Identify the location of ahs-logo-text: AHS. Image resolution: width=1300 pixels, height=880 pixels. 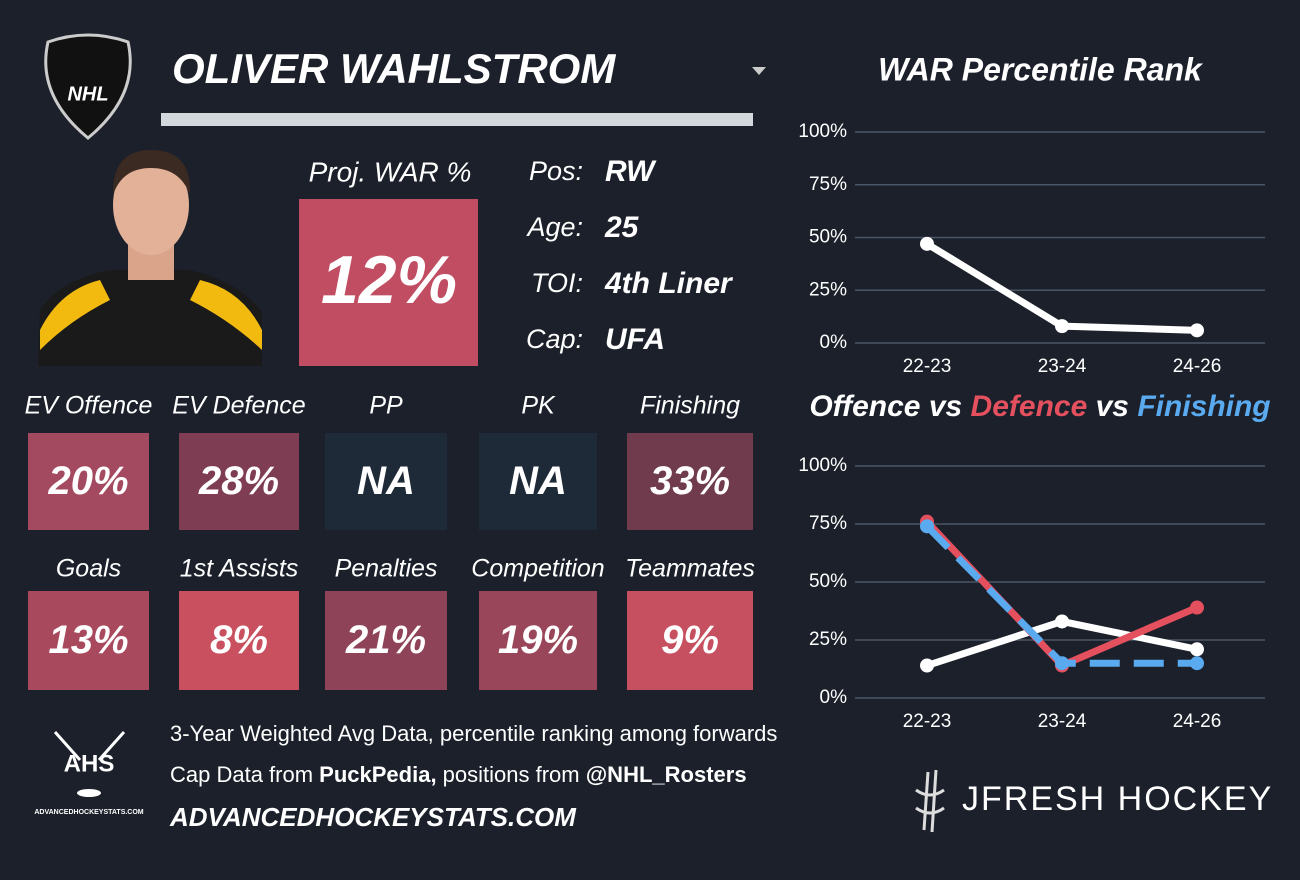
(89, 763).